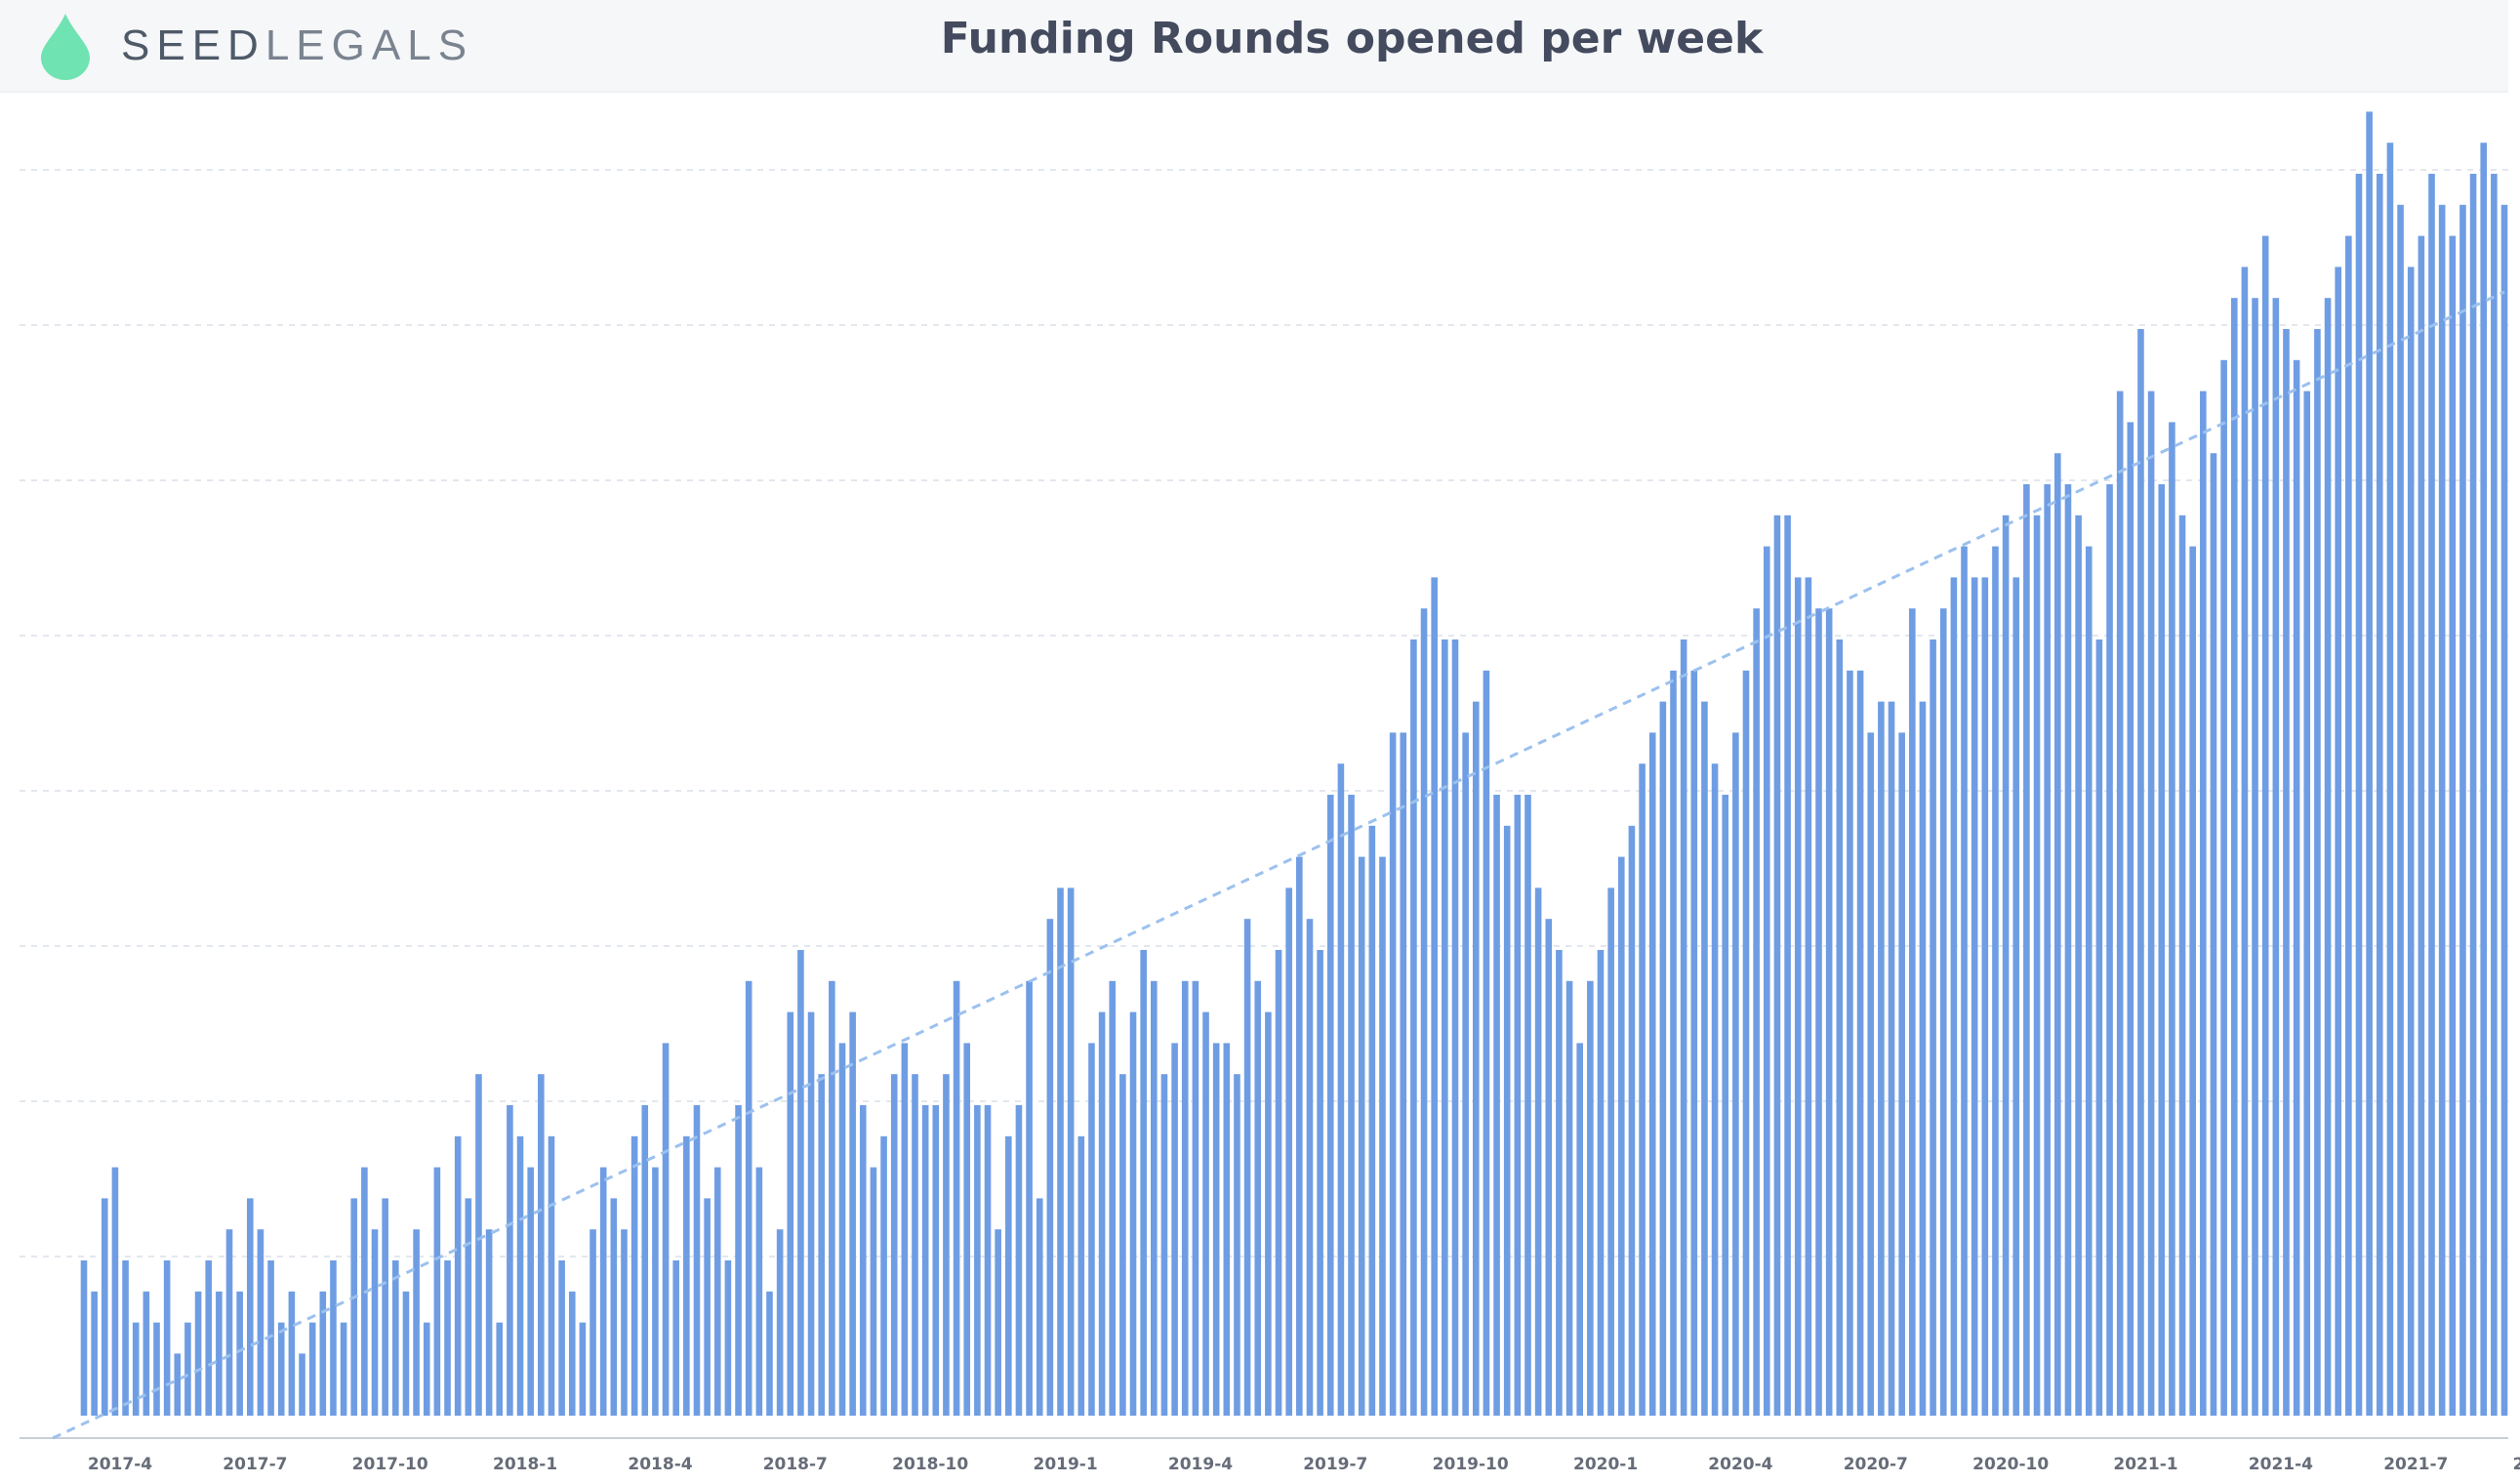 The width and height of the screenshot is (2520, 1484). What do you see at coordinates (2516, 1465) in the screenshot?
I see `x-tick-label: 2021-10` at bounding box center [2516, 1465].